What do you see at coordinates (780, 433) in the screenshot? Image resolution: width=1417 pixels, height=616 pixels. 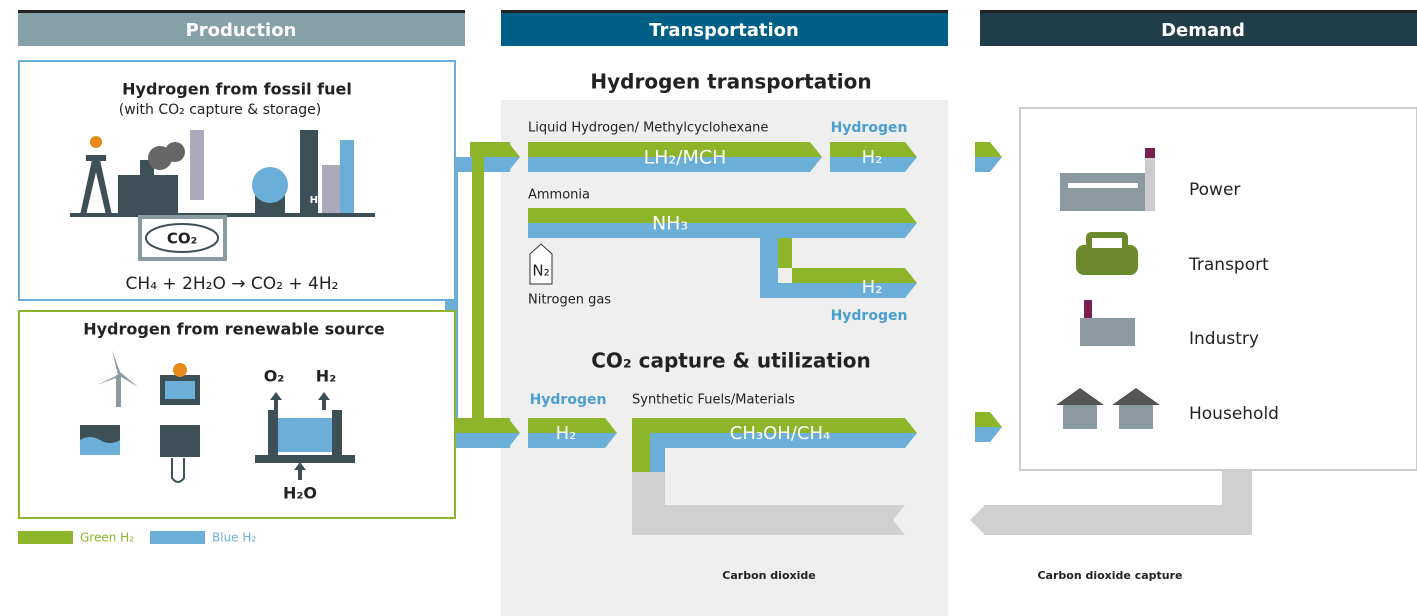 I see `band-label: CH₃OH/CH₄` at bounding box center [780, 433].